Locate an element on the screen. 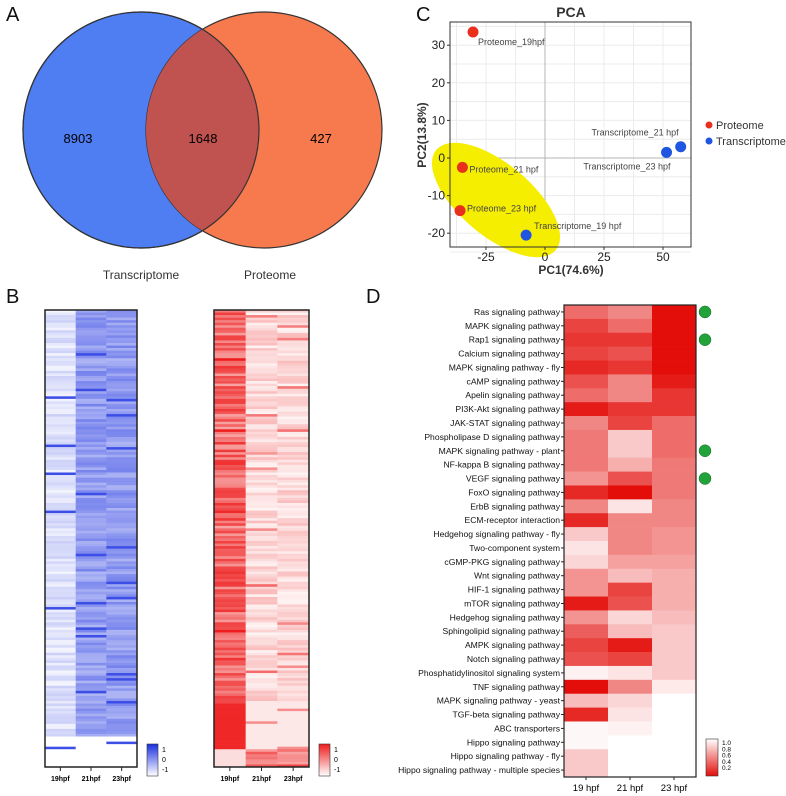 Image resolution: width=786 pixels, height=796 pixels. row-label: TGF-beta signaling pathway is located at coordinates (507, 715).